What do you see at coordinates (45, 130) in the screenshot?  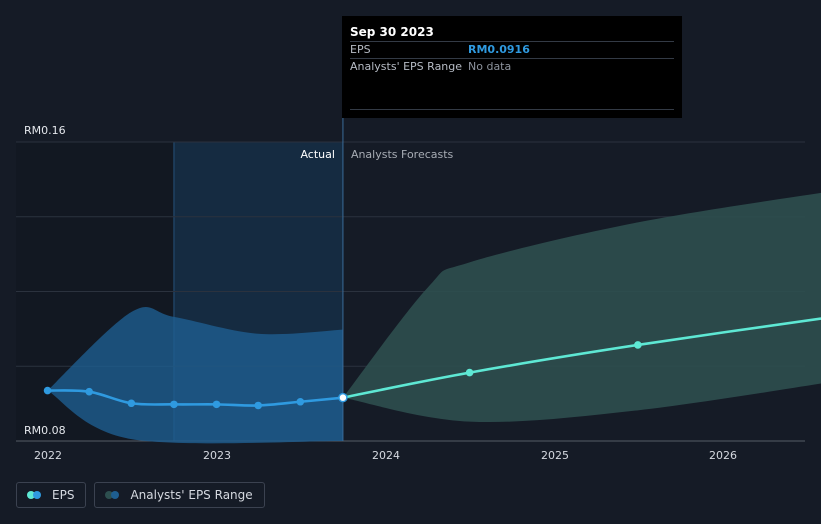 I see `y-tick-label: RM0.16` at bounding box center [45, 130].